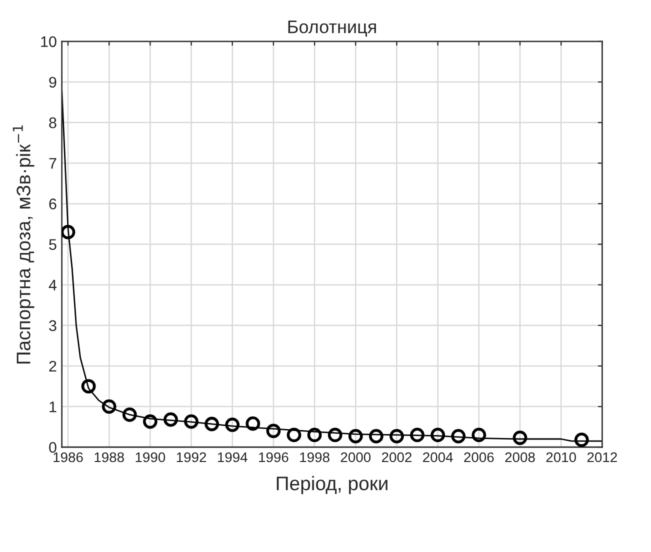  Describe the element at coordinates (52, 122) in the screenshot. I see `y-tick-label: 8` at that location.